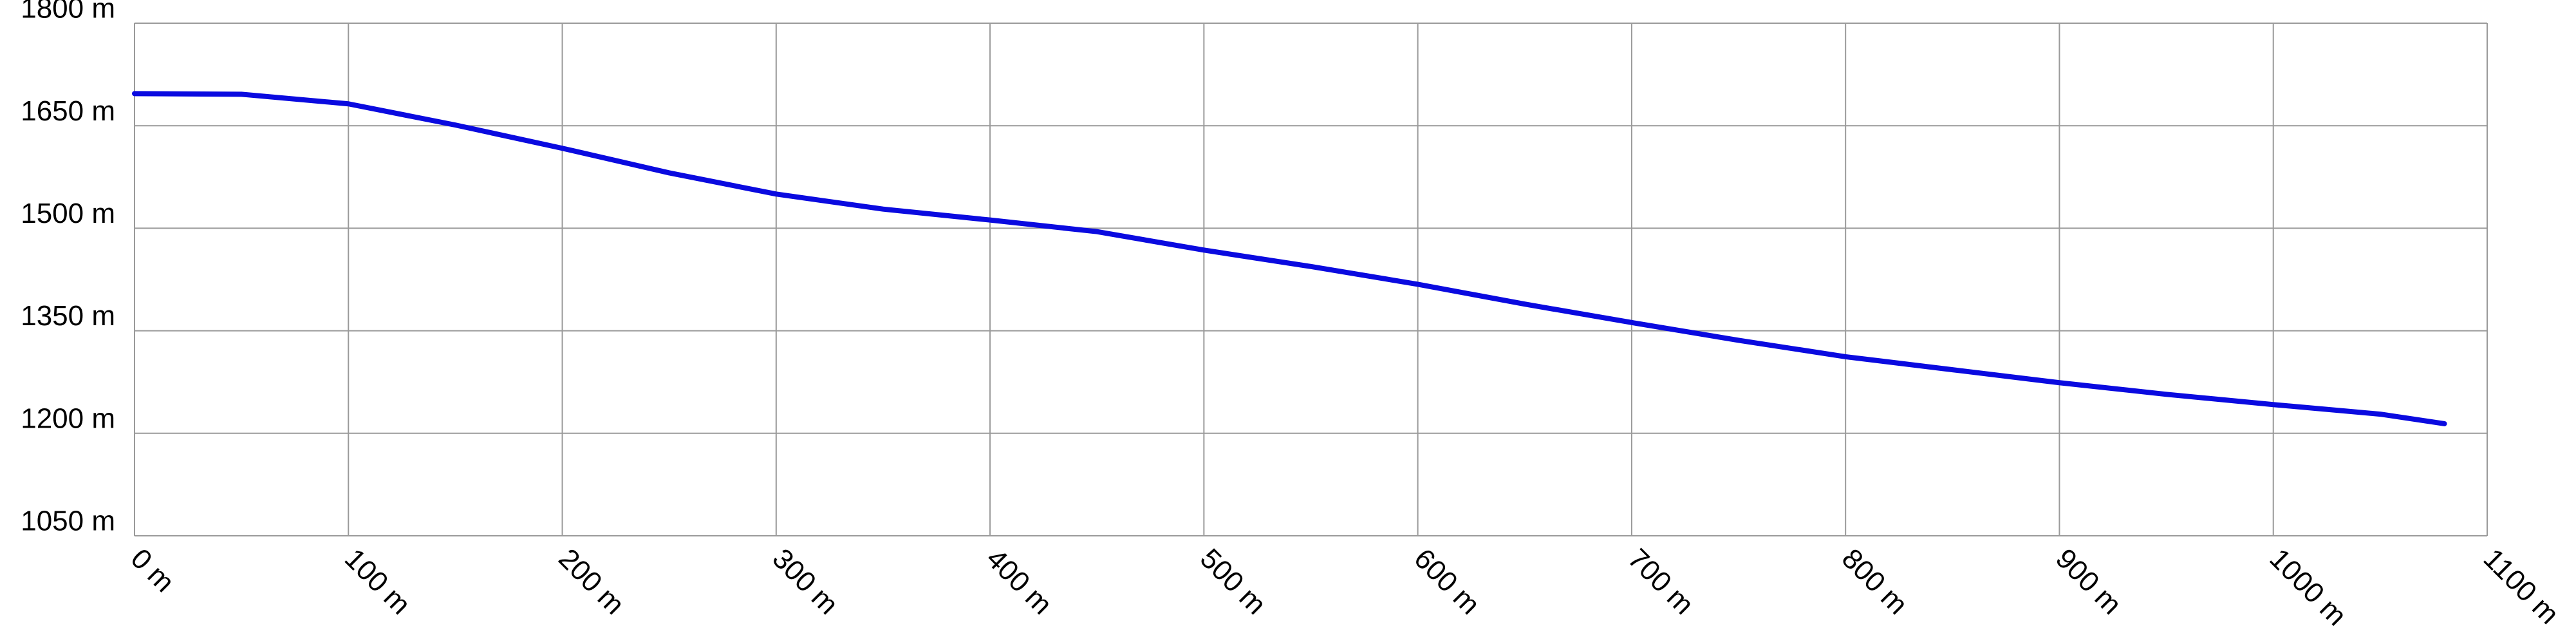  What do you see at coordinates (68, 522) in the screenshot?
I see `y-tick-label: 1050 m` at bounding box center [68, 522].